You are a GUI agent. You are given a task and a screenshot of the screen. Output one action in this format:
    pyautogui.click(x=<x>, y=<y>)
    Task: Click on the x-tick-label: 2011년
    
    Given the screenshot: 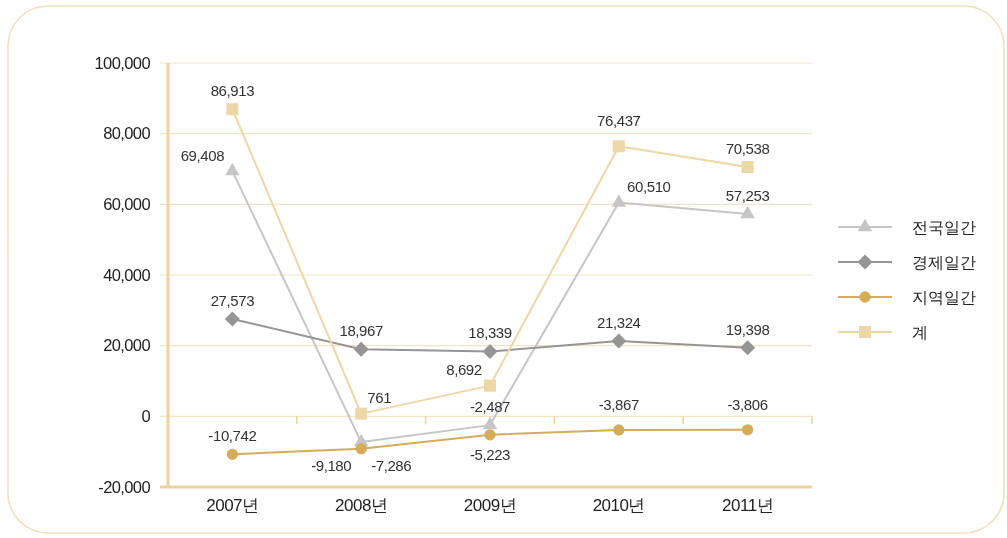 What is the action you would take?
    pyautogui.click(x=748, y=505)
    